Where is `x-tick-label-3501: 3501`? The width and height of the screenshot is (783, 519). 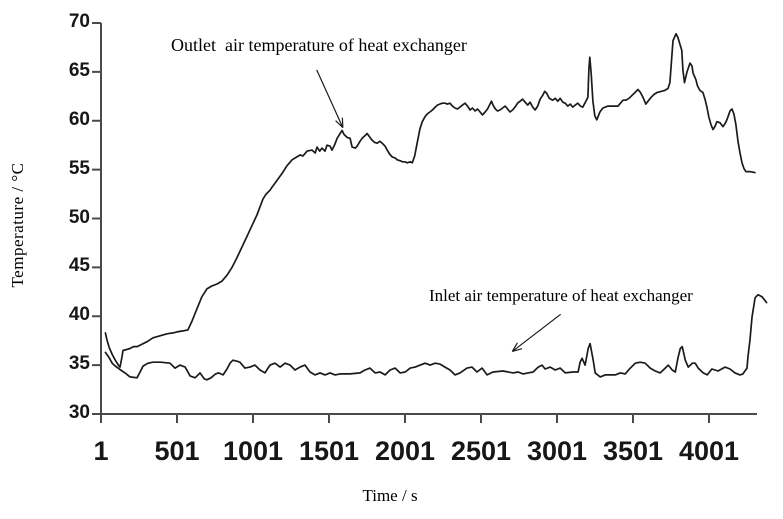
x-tick-label-3501: 3501 is located at coordinates (633, 451).